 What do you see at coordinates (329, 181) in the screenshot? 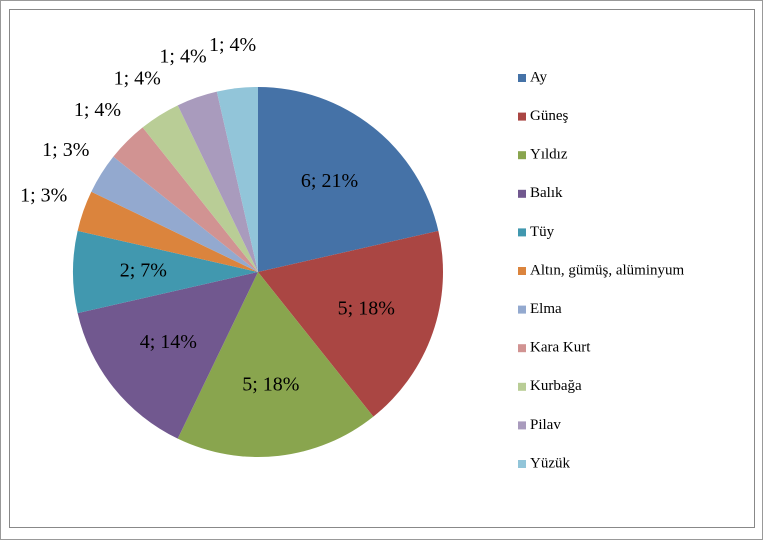
I see `data-label: 6; 21%` at bounding box center [329, 181].